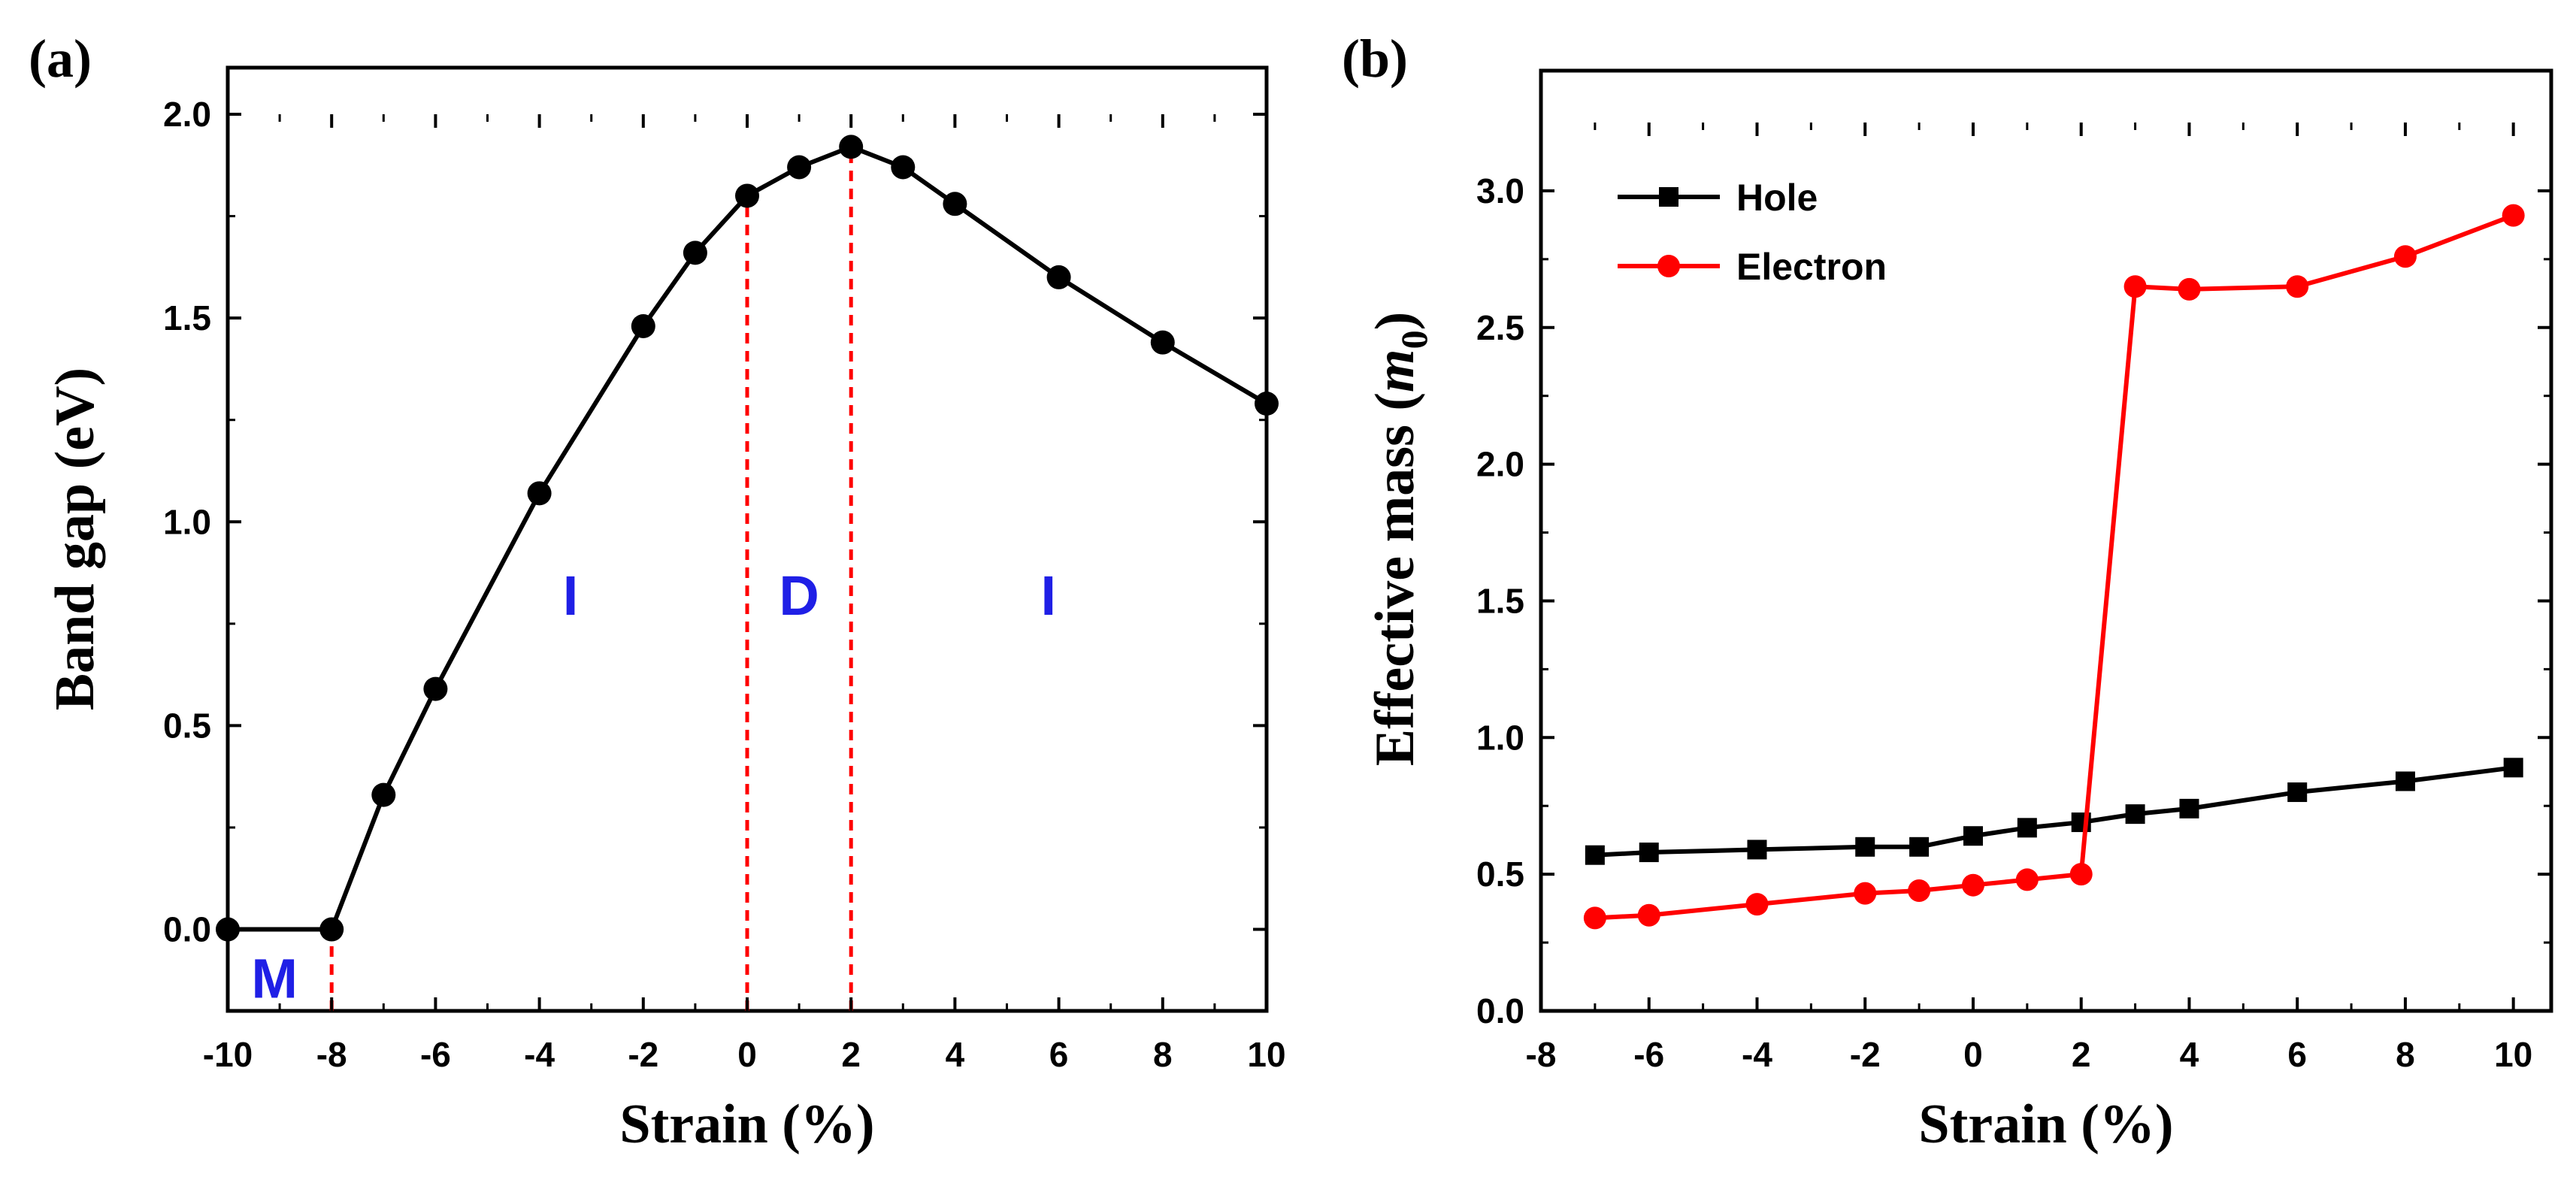 Image resolution: width=2576 pixels, height=1177 pixels. What do you see at coordinates (1395, 370) in the screenshot?
I see `panel-b-y-axis-title-symbol: m` at bounding box center [1395, 370].